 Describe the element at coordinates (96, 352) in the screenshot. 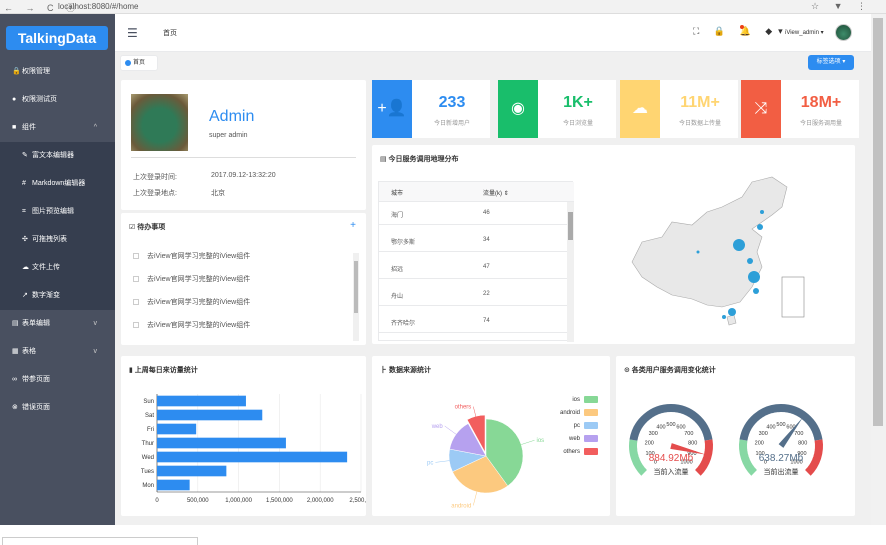

I see `chevron-icon: v` at that location.